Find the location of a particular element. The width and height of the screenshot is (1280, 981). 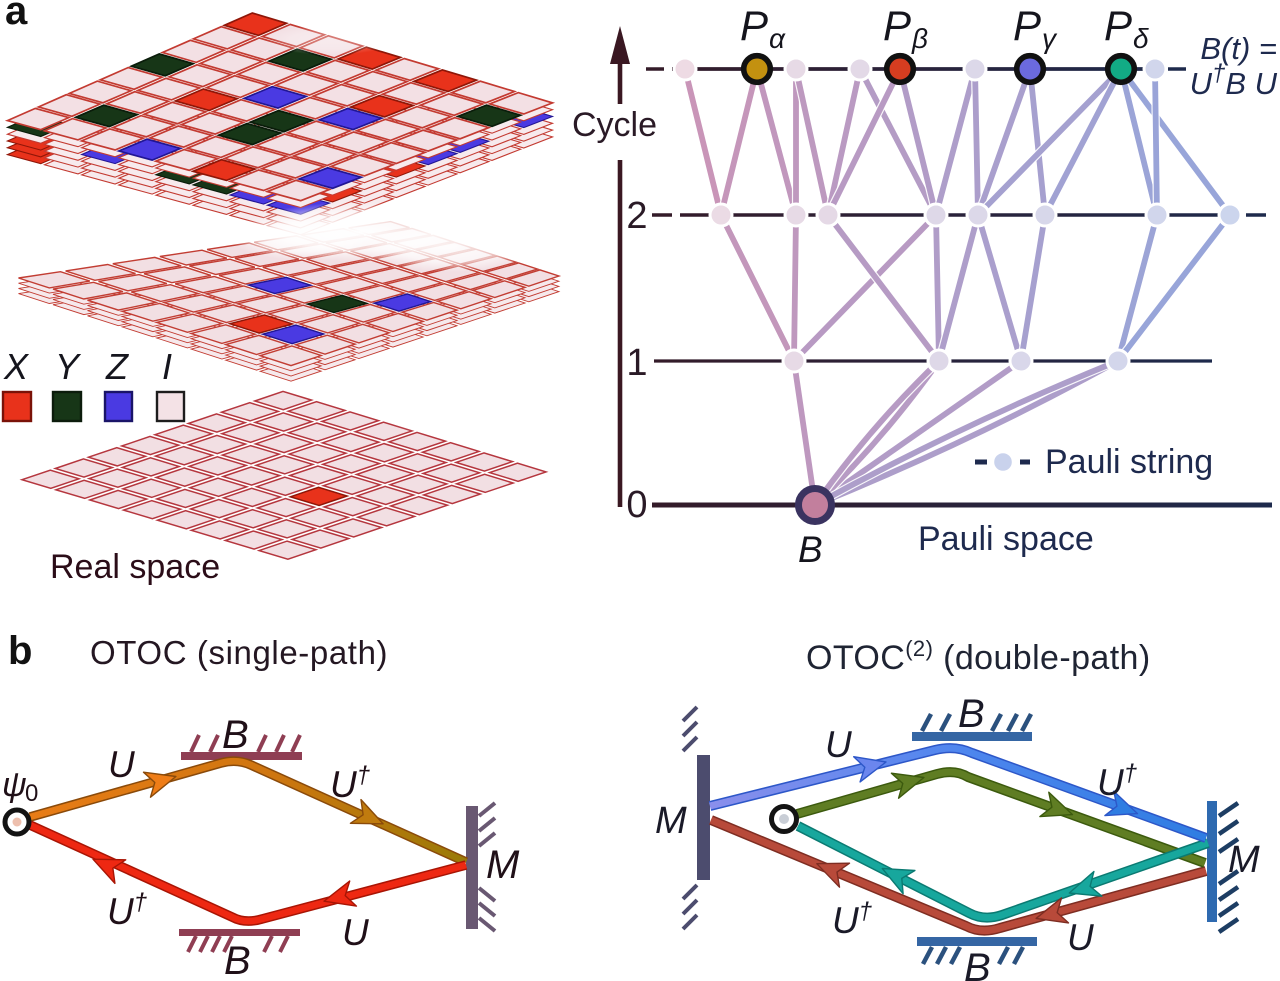

svg-text: Z is located at coordinates (117, 366).